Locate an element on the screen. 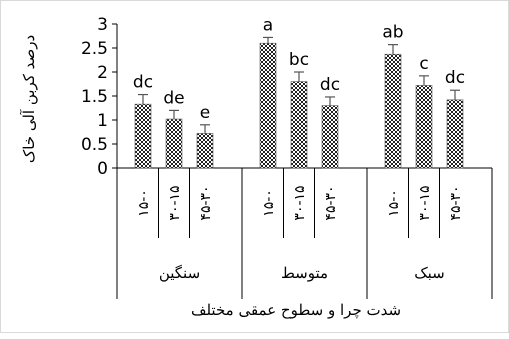  y-tick-label: 2.5 is located at coordinates (94, 49).